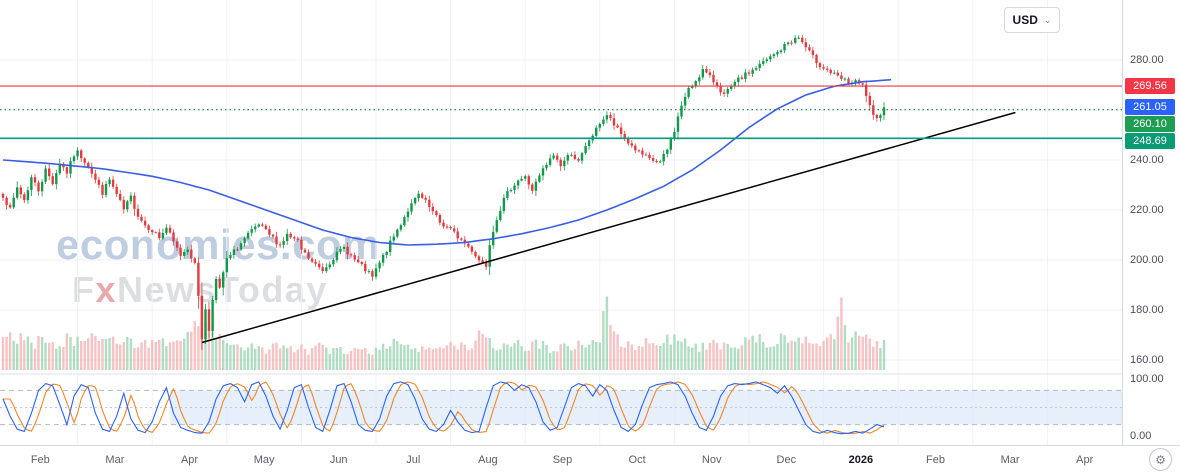  Describe the element at coordinates (861, 460) in the screenshot. I see `time-axis-month-label: 2026` at that location.